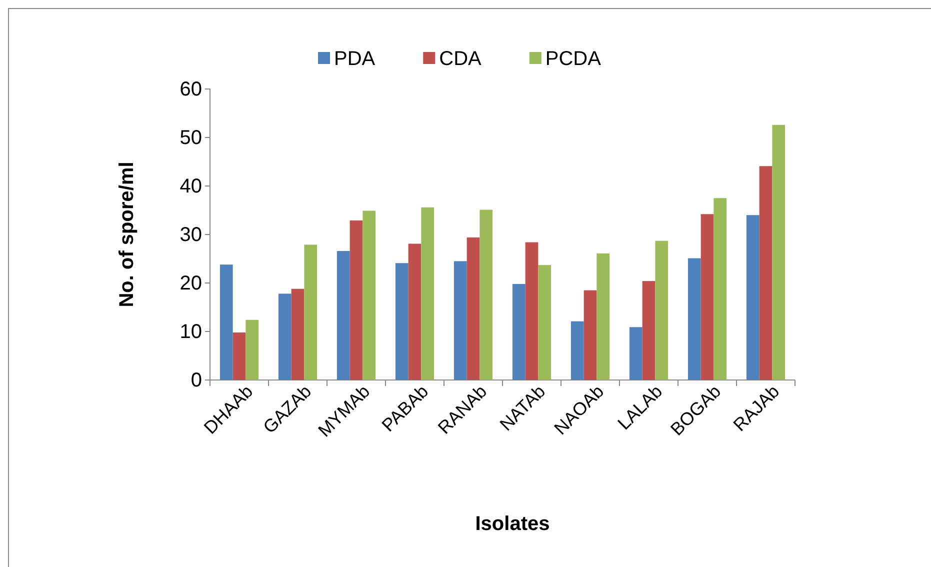  Describe the element at coordinates (196, 380) in the screenshot. I see `y-tick-label: 0` at that location.